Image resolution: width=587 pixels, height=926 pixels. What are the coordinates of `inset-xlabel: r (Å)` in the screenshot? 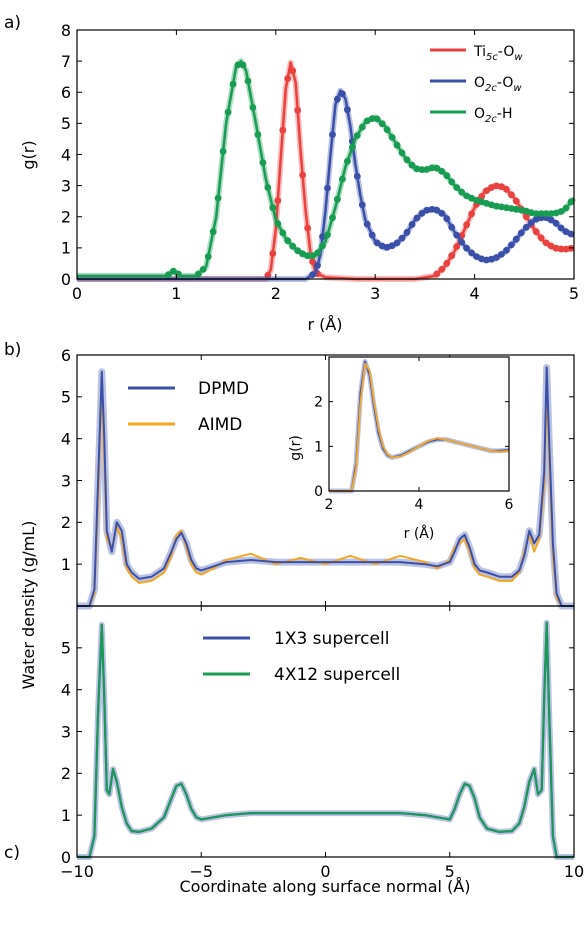 It's located at (419, 533).